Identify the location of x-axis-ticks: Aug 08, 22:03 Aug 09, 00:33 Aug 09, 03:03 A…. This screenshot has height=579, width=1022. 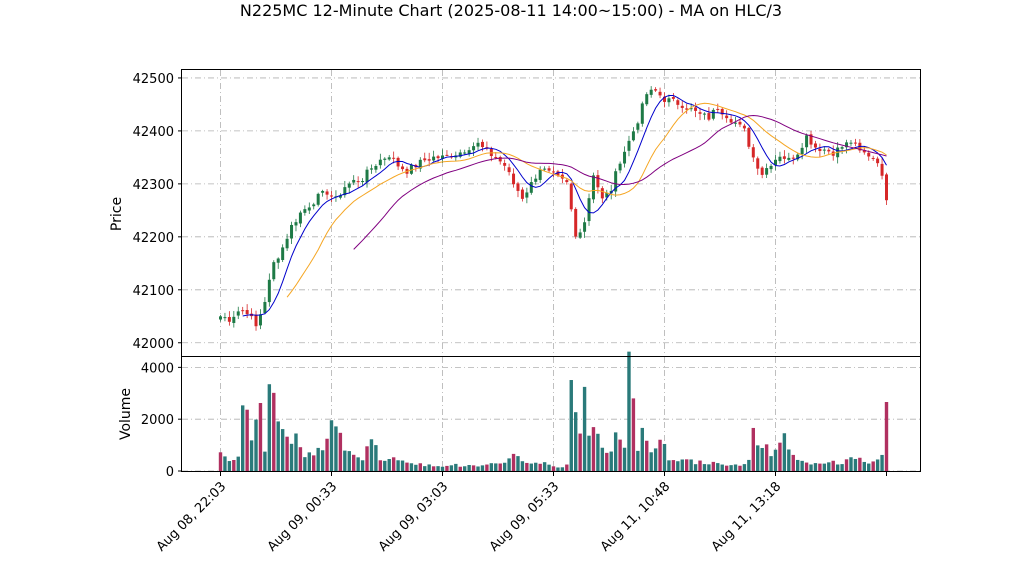
(520, 513).